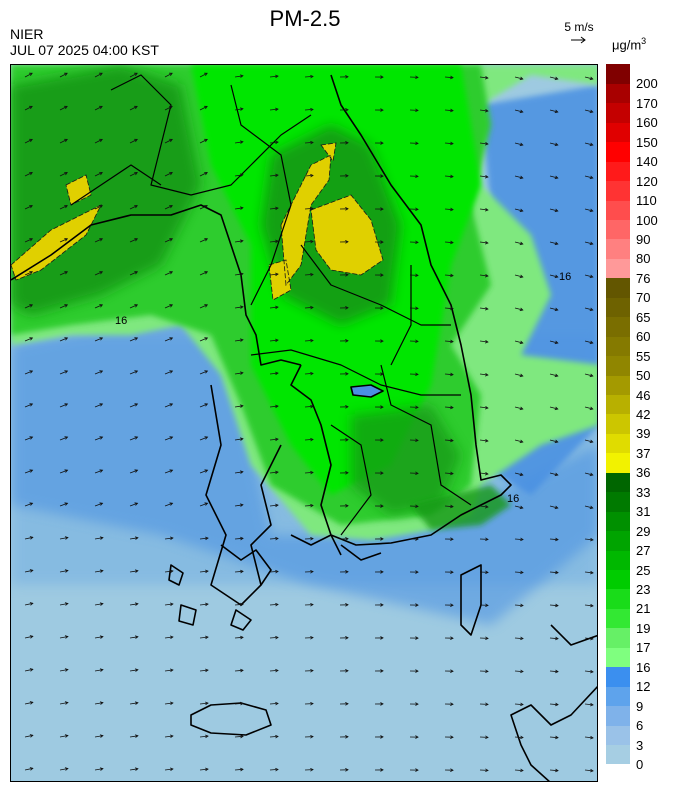 This screenshot has width=673, height=795. I want to click on wind-reference-label: 5 m/s, so click(579, 27).